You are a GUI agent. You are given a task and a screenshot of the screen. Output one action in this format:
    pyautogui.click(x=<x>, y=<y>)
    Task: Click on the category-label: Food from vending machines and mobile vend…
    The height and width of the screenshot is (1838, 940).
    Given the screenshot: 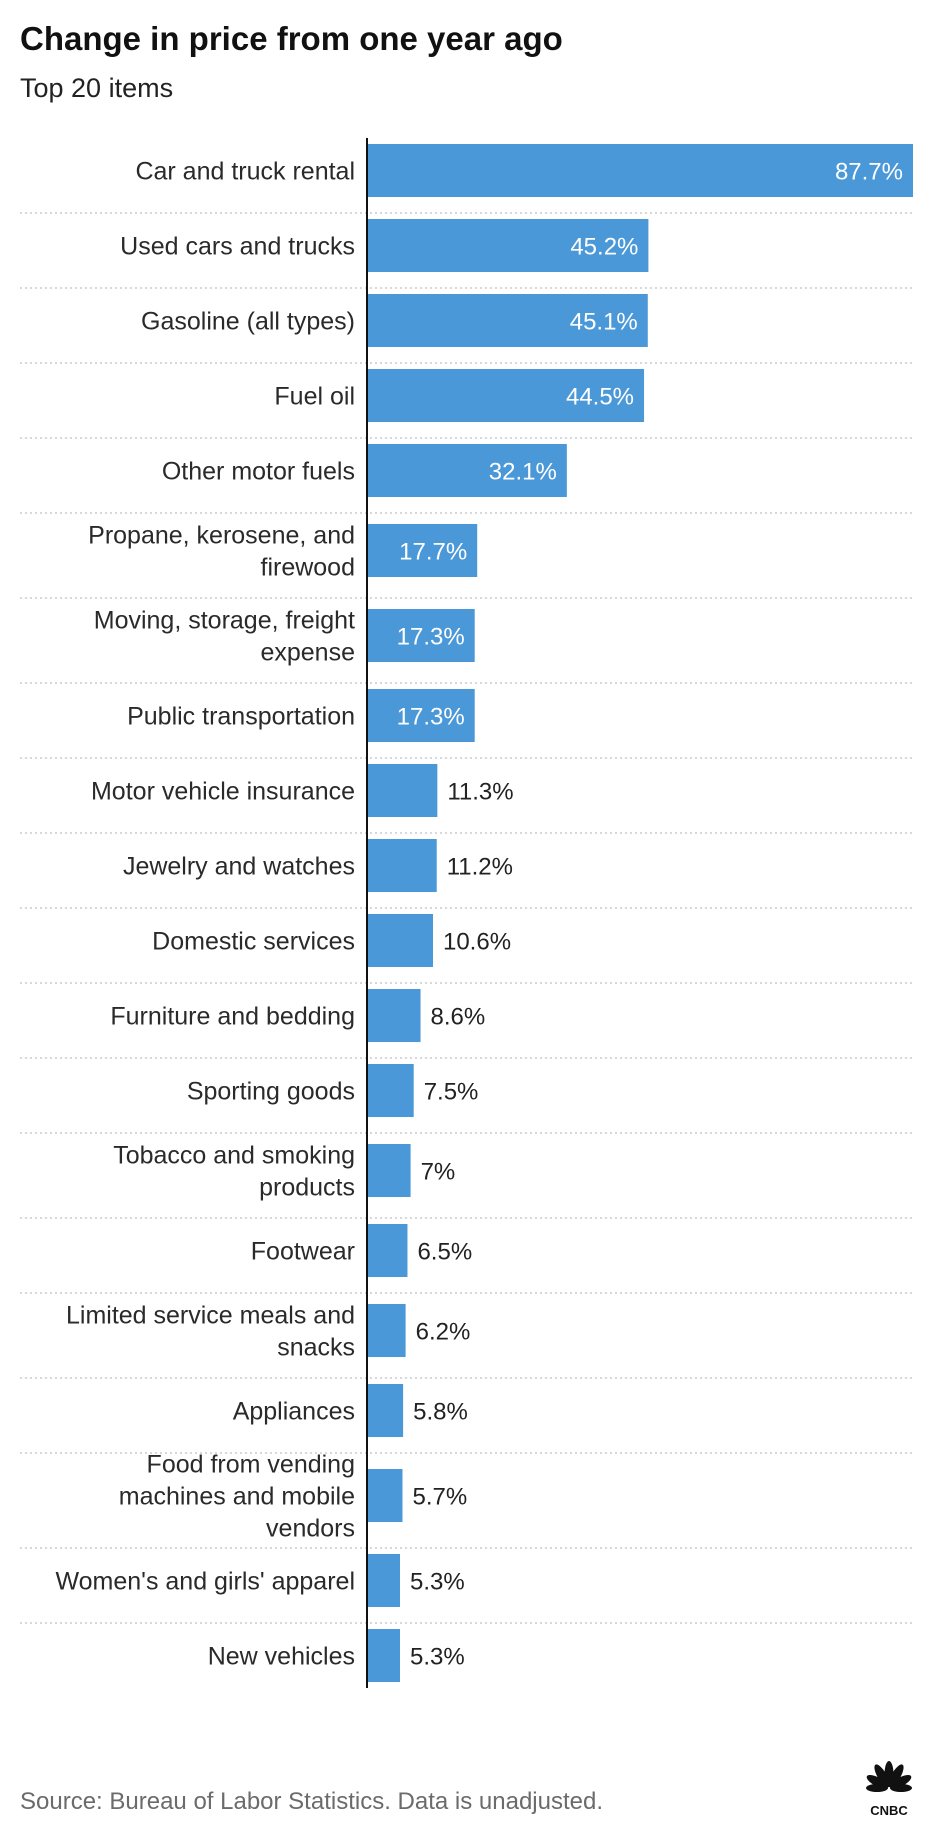 What is the action you would take?
    pyautogui.click(x=237, y=1497)
    